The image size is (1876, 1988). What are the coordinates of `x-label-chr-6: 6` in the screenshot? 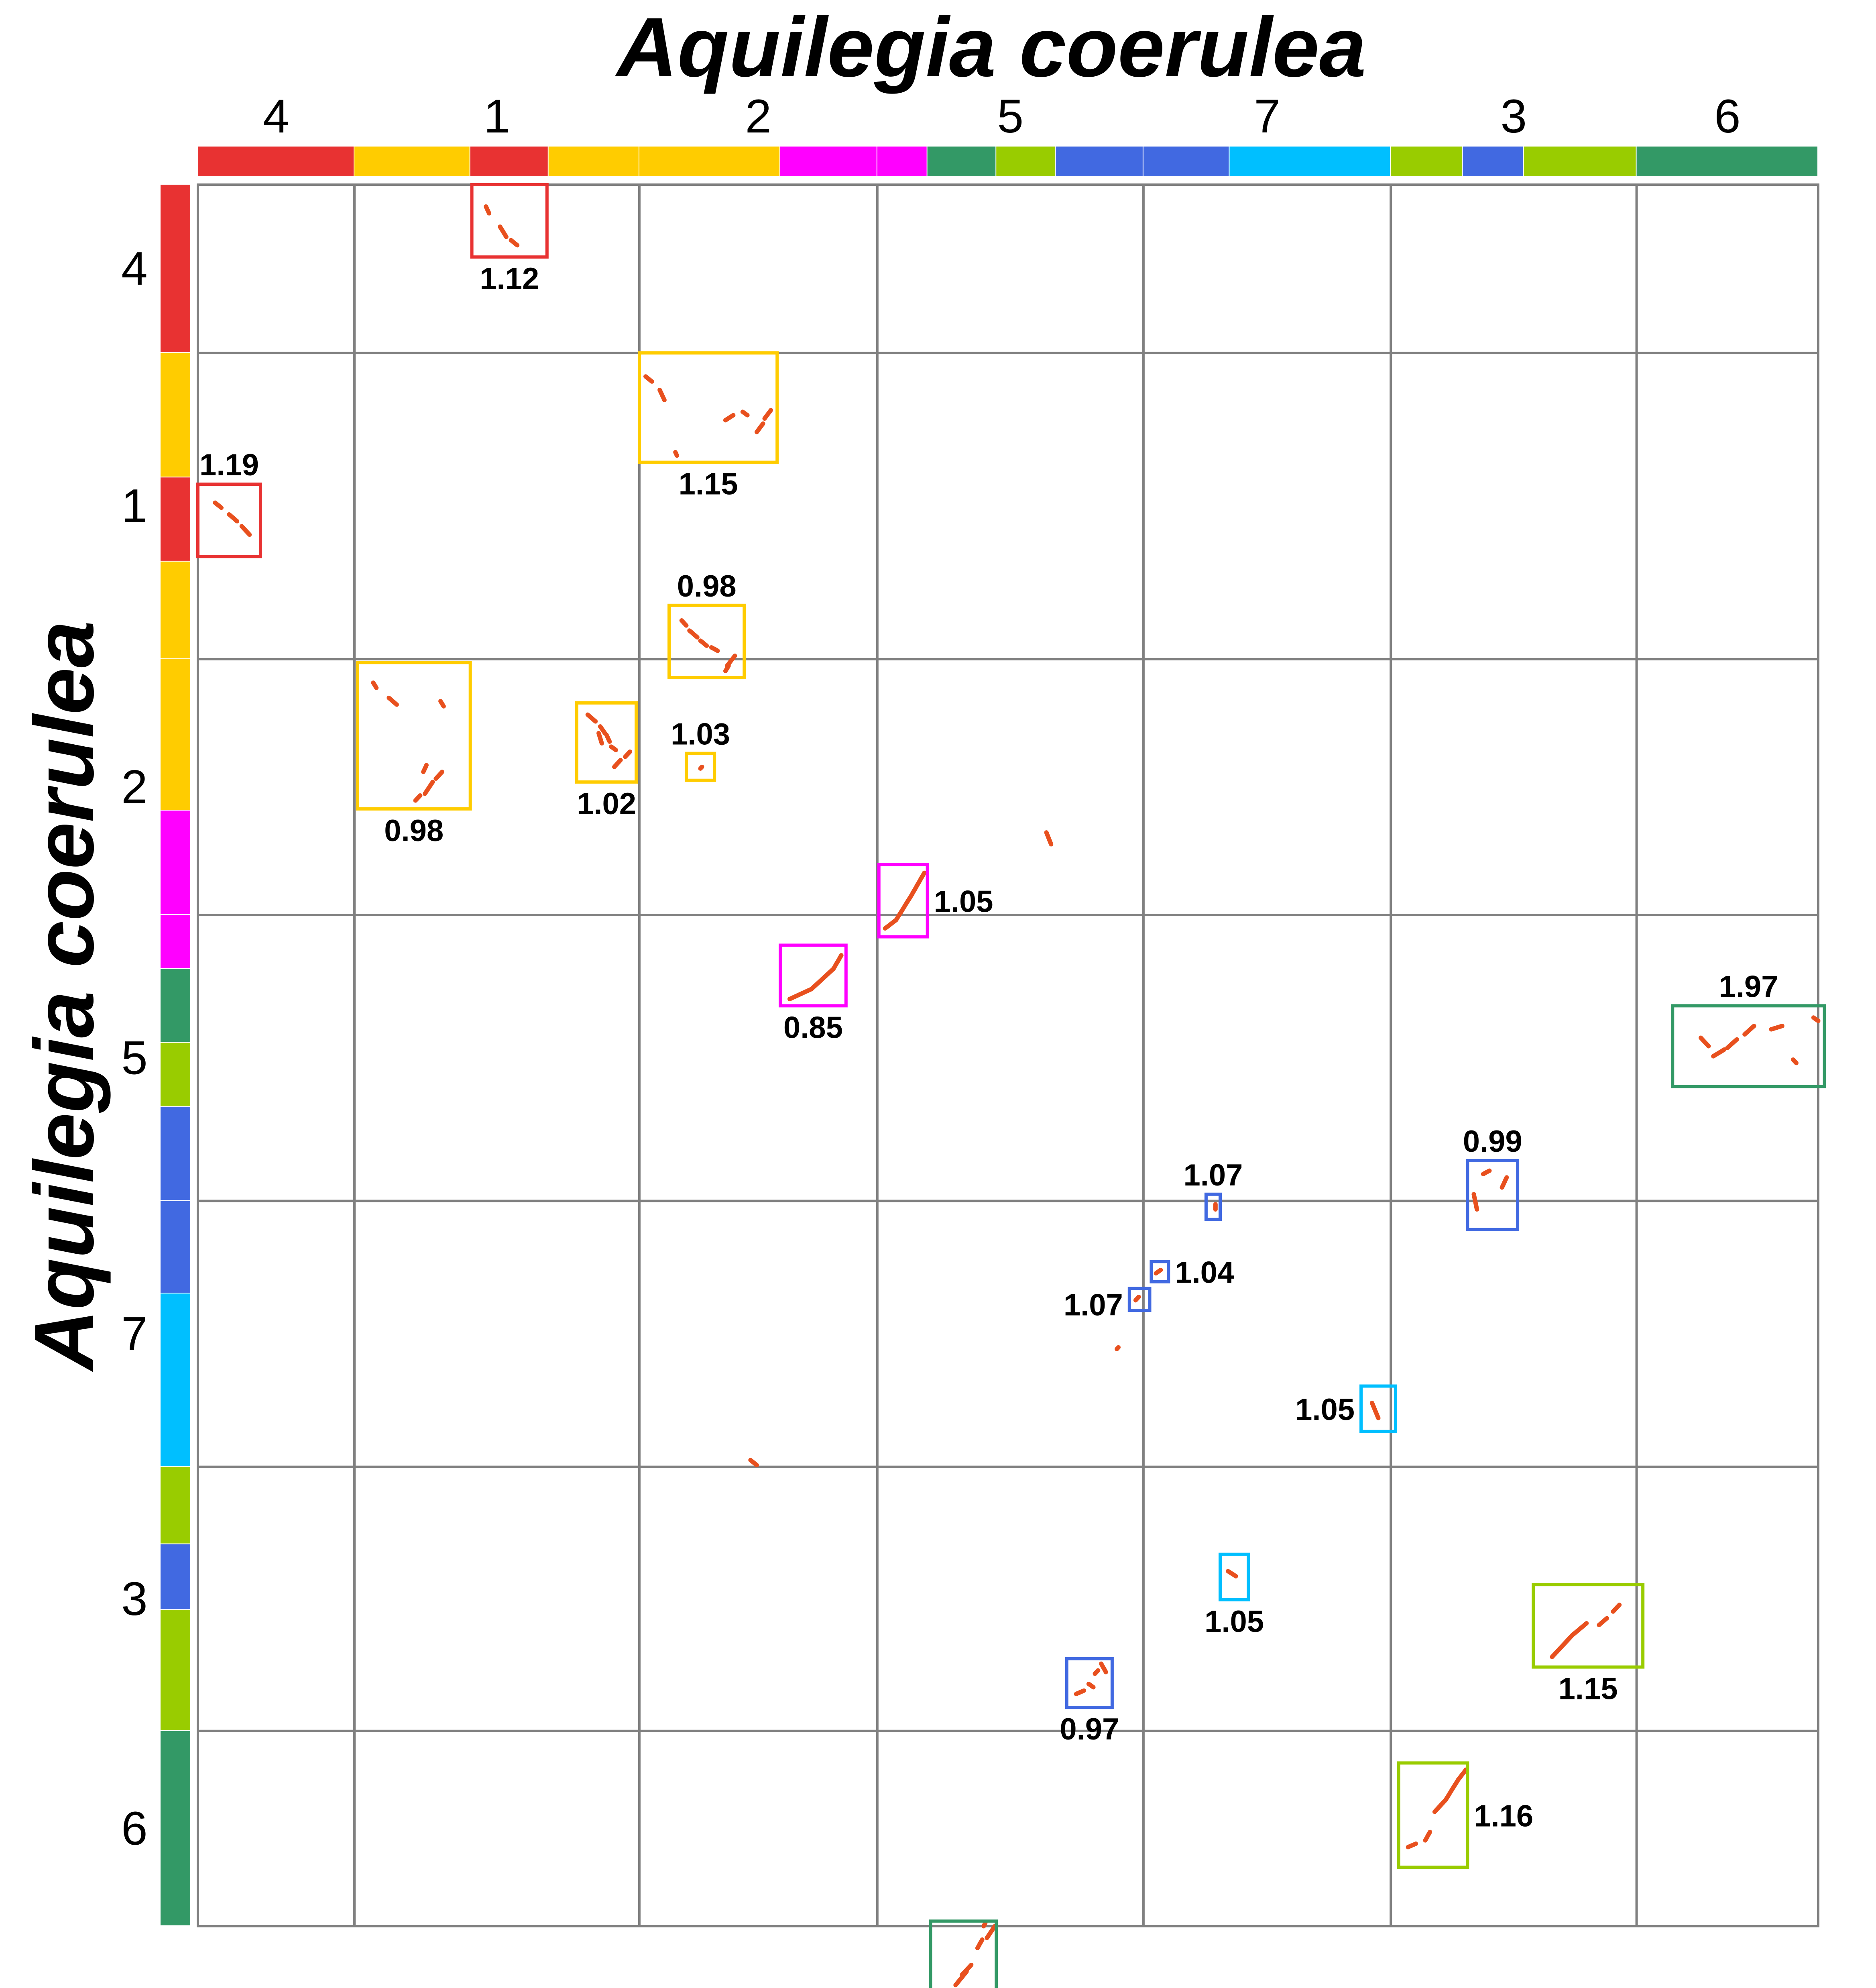 It's located at (1727, 117).